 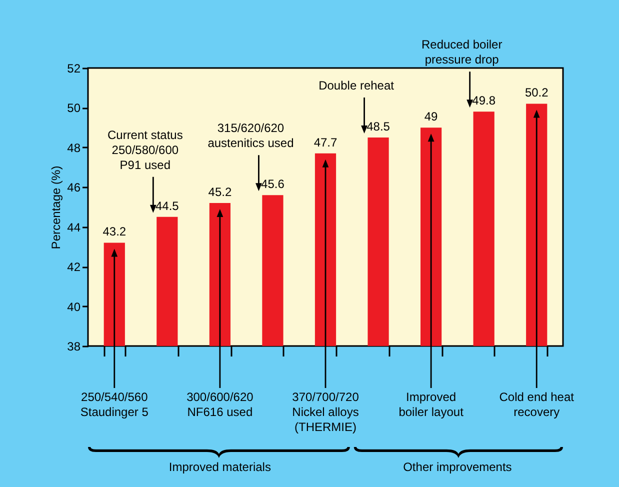 What do you see at coordinates (536, 93) in the screenshot?
I see `data-label: 50.2` at bounding box center [536, 93].